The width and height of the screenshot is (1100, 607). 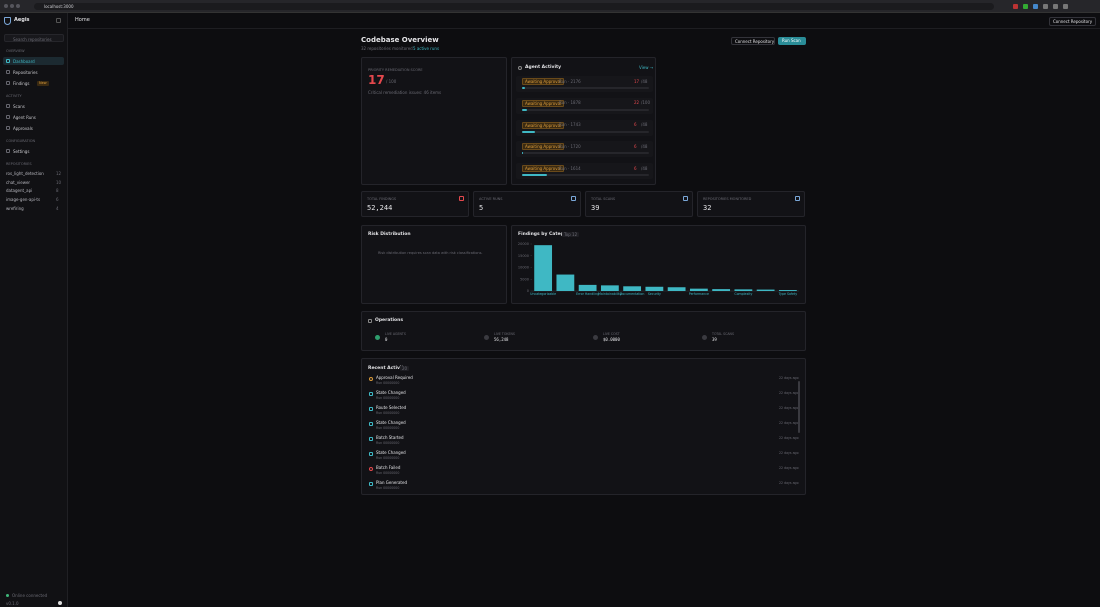 What do you see at coordinates (7, 21) in the screenshot?
I see `logo` at bounding box center [7, 21].